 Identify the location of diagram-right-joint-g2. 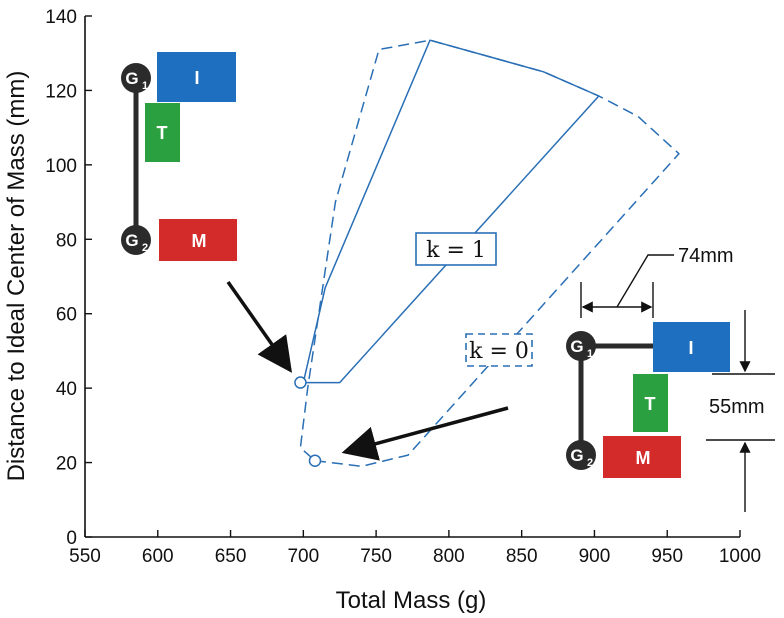
(581, 455).